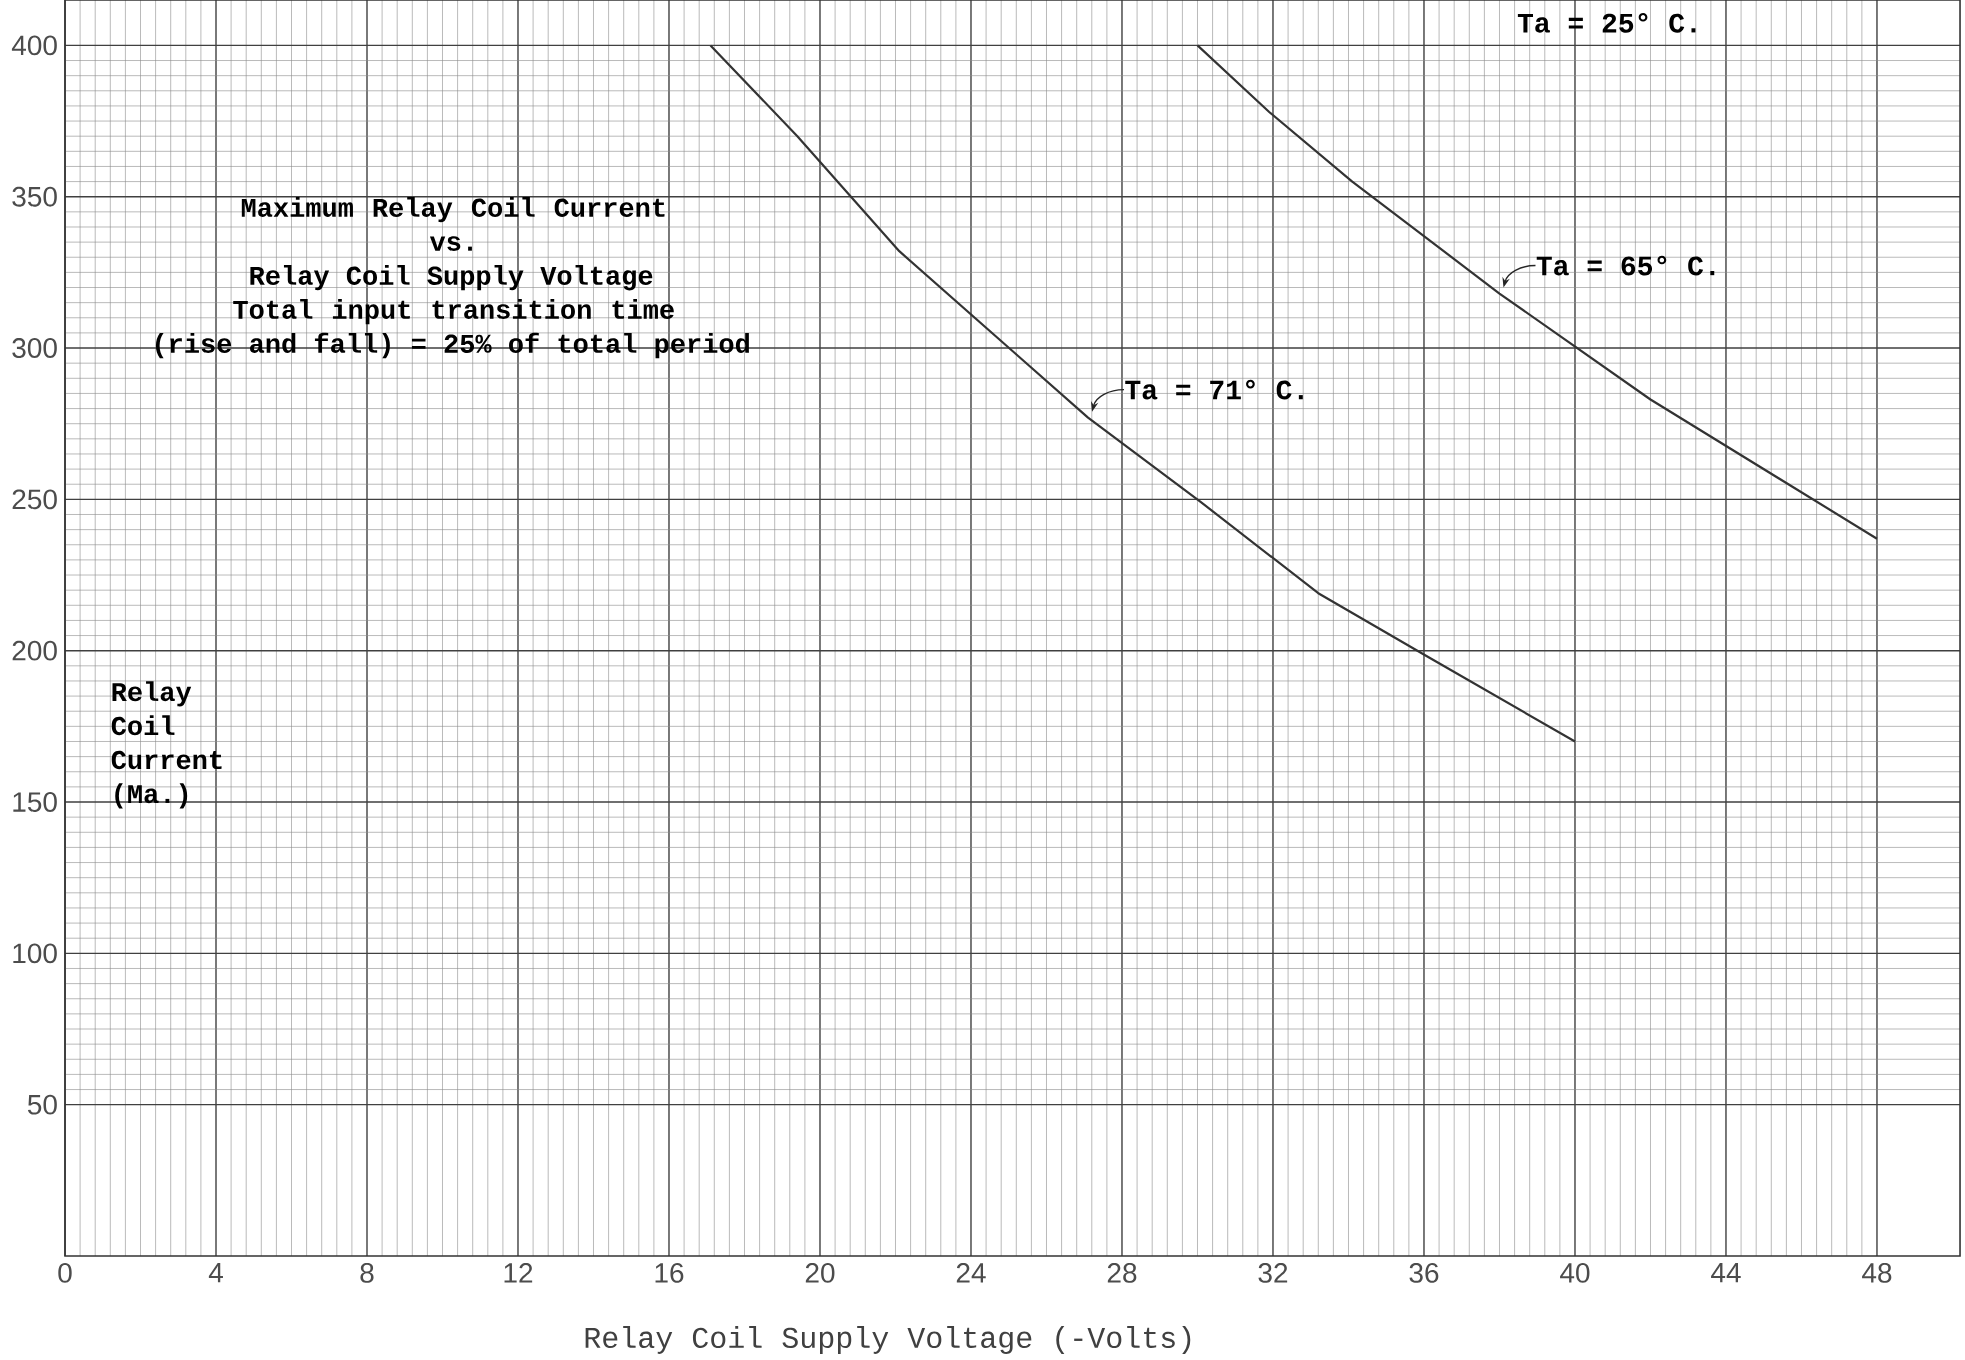 The height and width of the screenshot is (1360, 1965). What do you see at coordinates (518, 1273) in the screenshot?
I see `x-tick-label: 12` at bounding box center [518, 1273].